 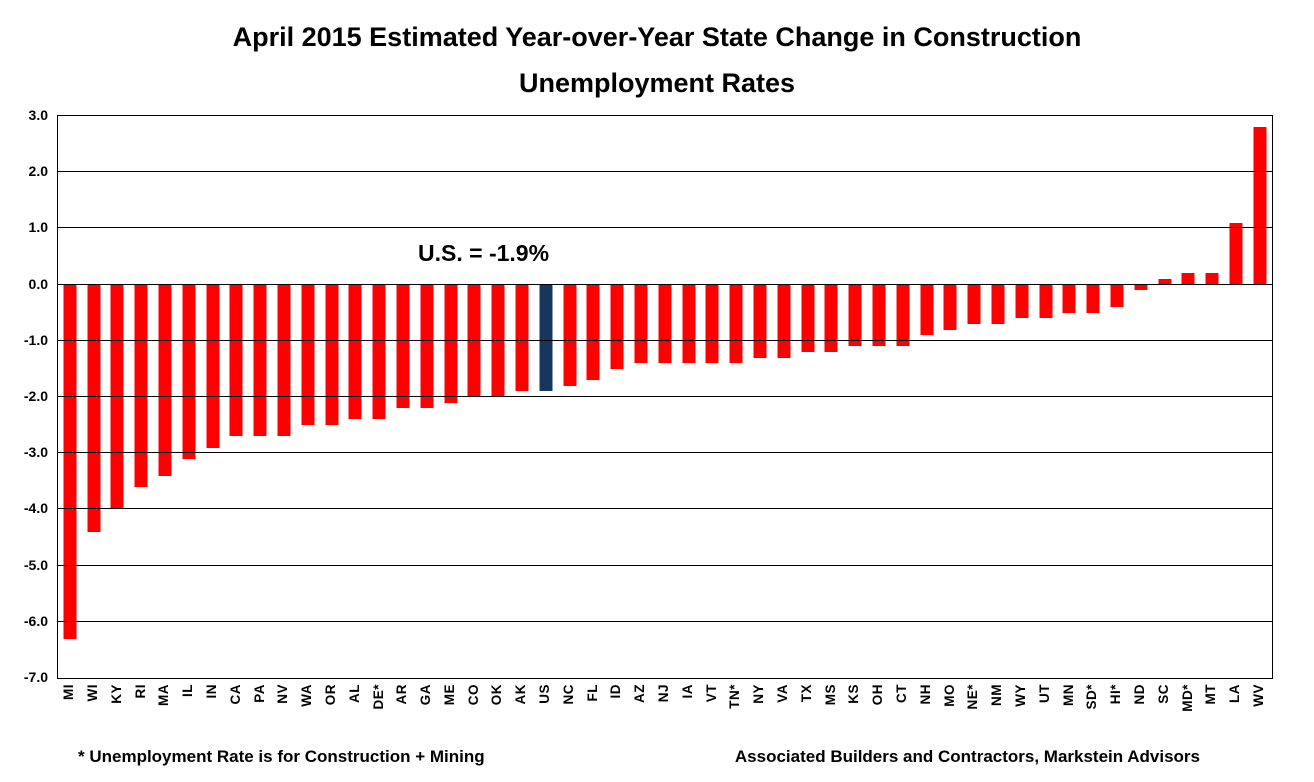 I want to click on x-slot: WV, so click(x=1259, y=715).